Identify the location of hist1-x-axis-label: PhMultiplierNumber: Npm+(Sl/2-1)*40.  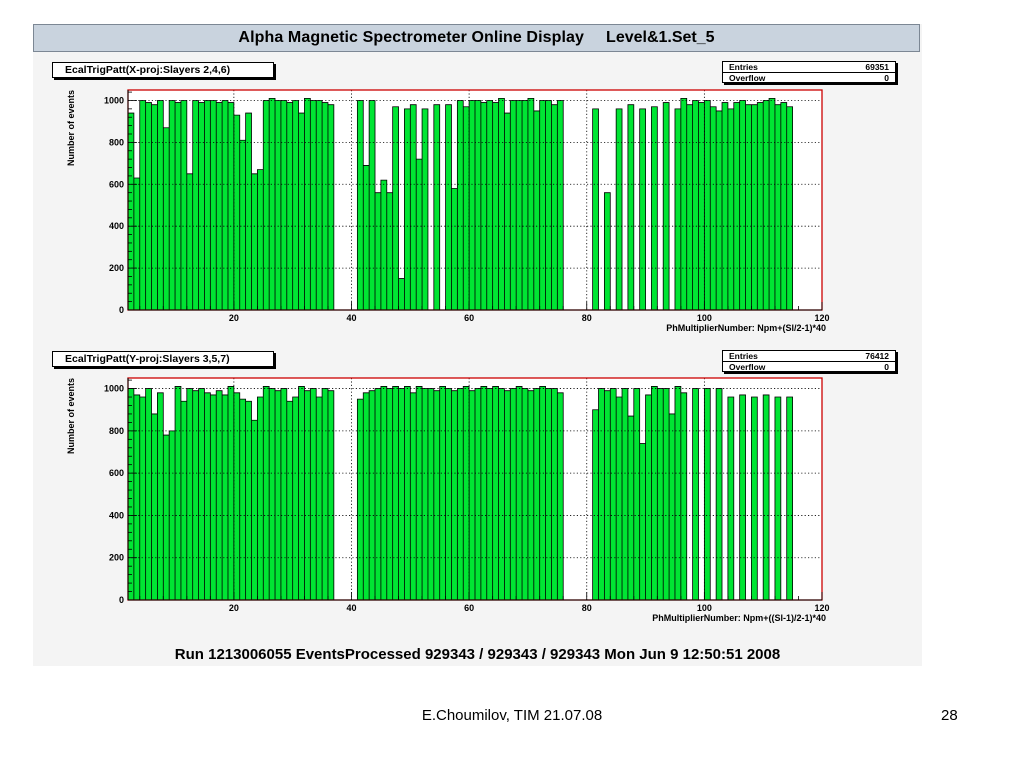
(746, 328).